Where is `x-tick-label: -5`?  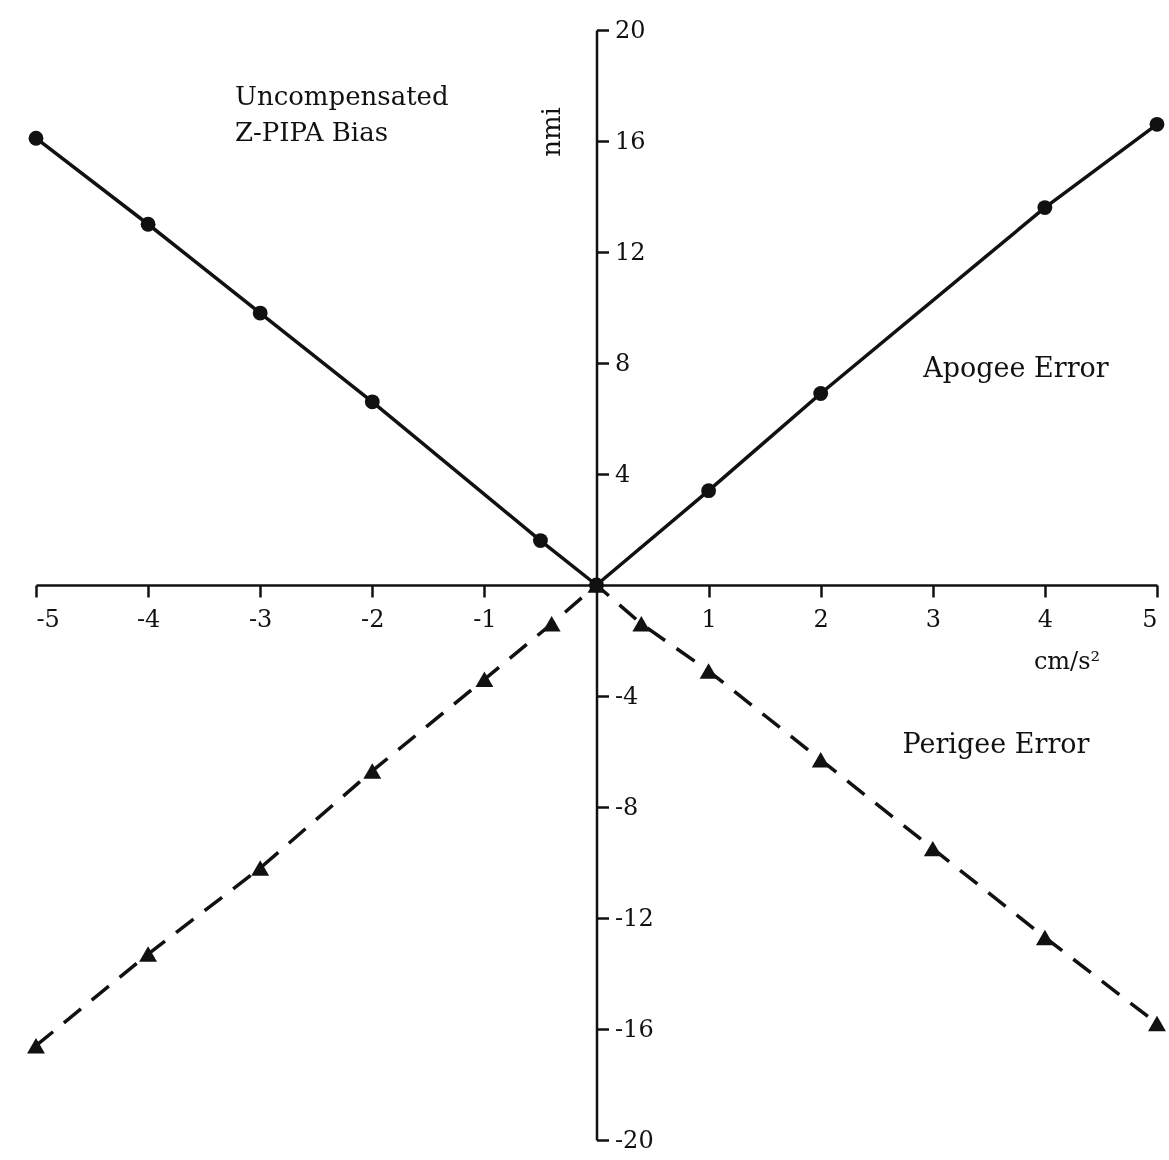 x-tick-label: -5 is located at coordinates (48, 618).